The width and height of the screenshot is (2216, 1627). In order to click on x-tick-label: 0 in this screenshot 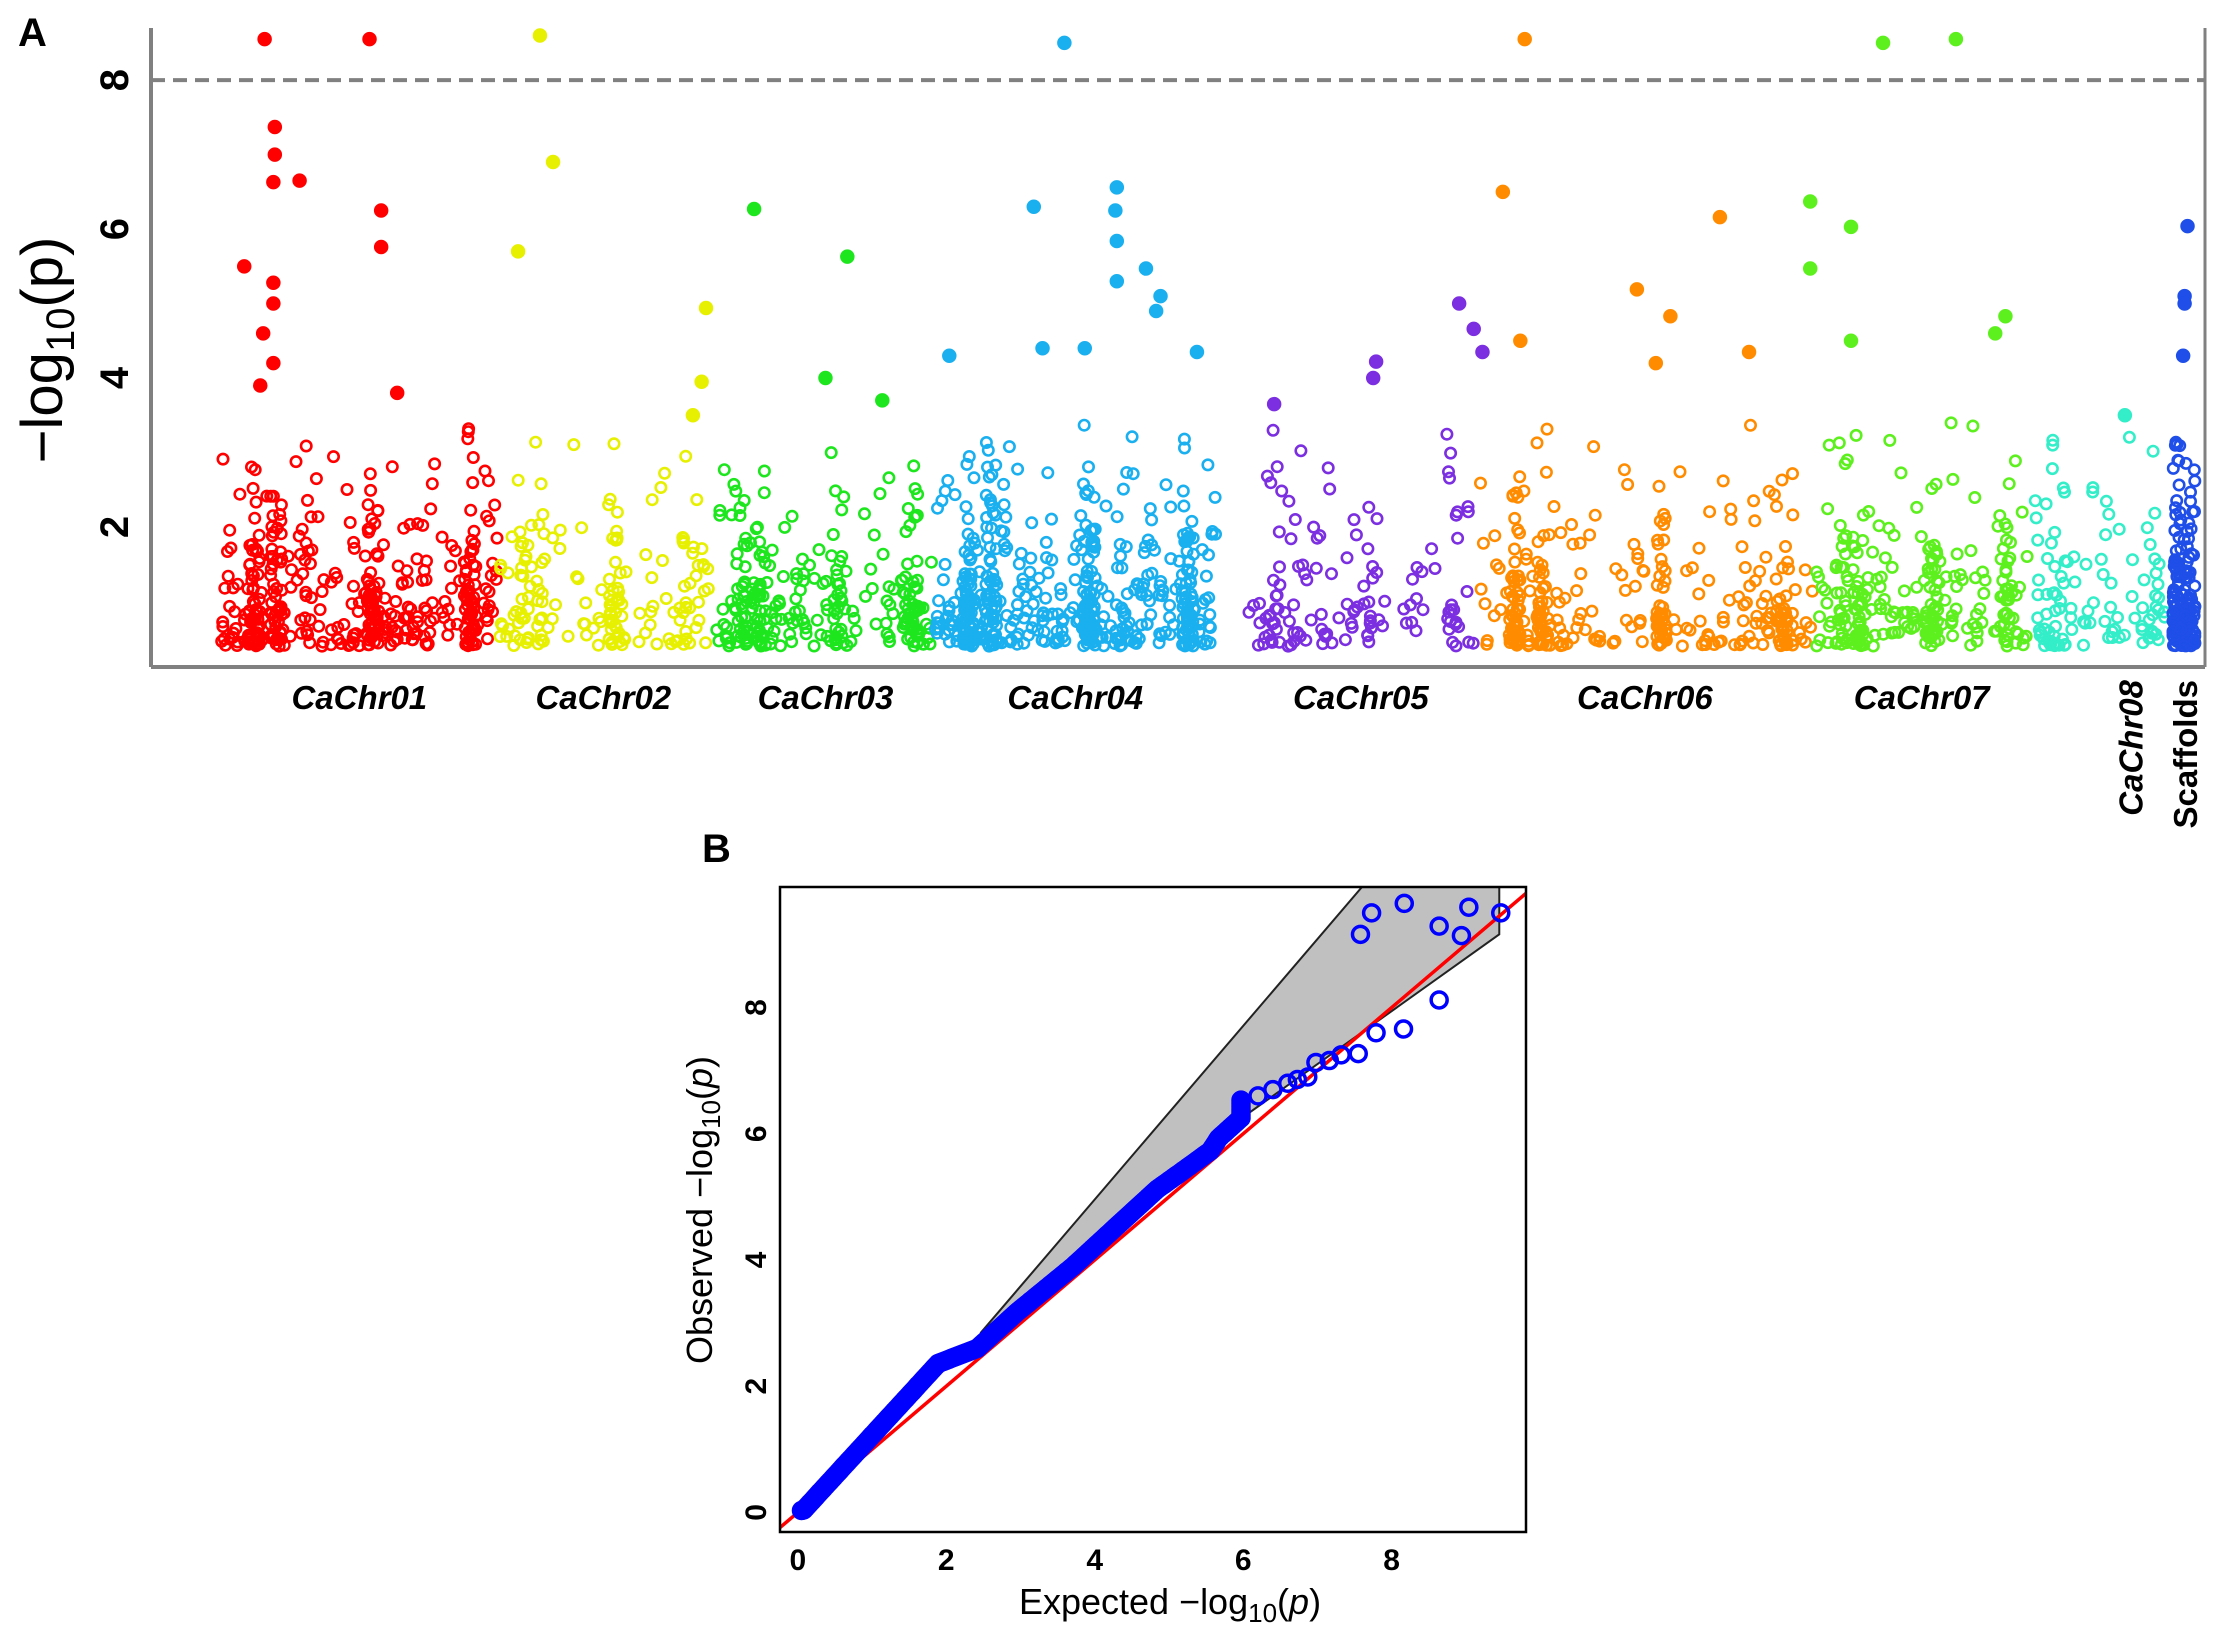, I will do `click(797, 1560)`.